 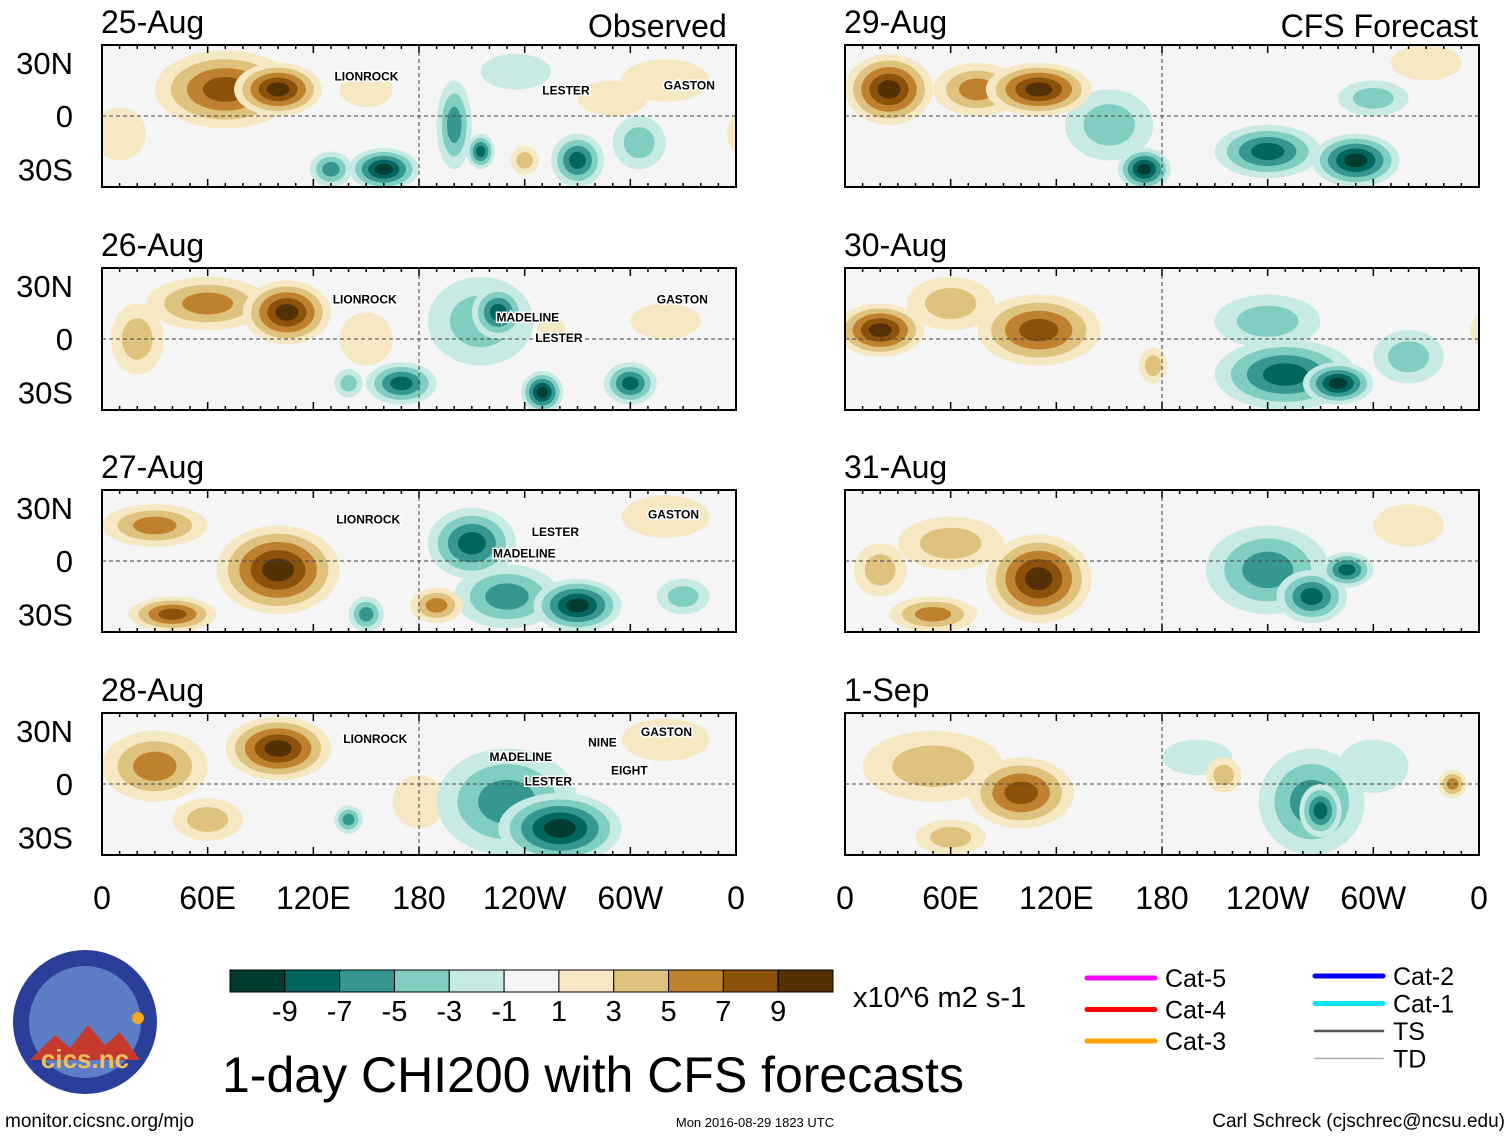 I want to click on panel-date: 31-Aug, so click(x=895, y=467).